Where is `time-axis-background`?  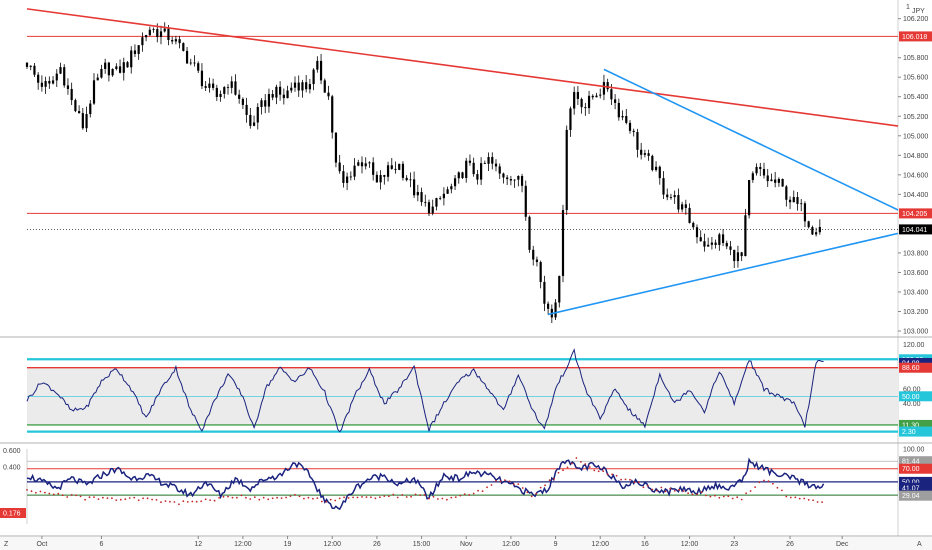
time-axis-background is located at coordinates (466, 543).